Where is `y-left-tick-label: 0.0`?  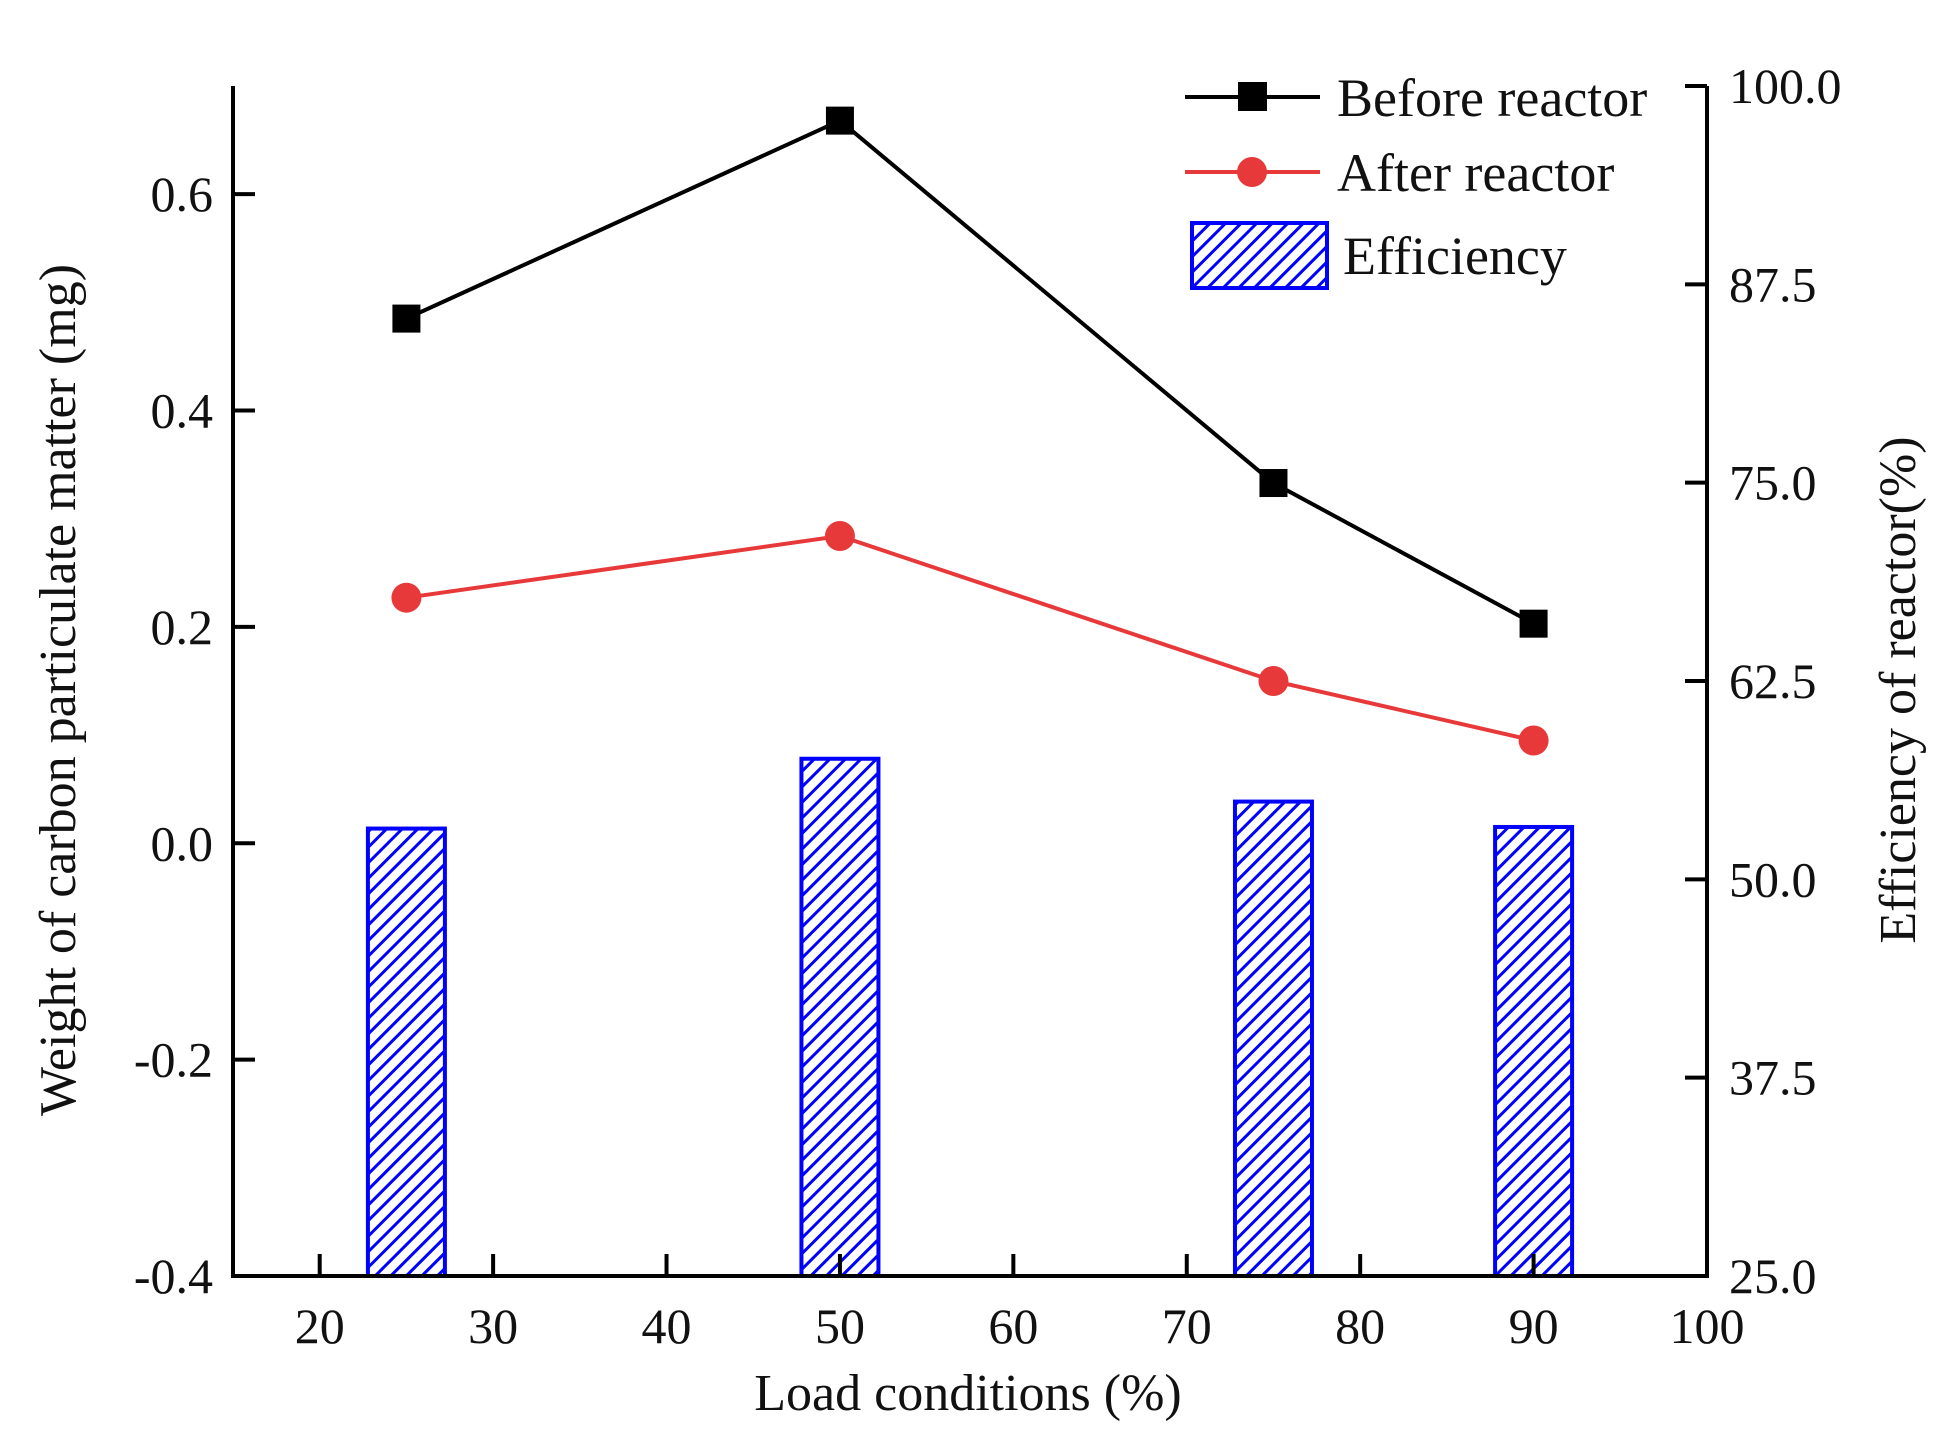
y-left-tick-label: 0.0 is located at coordinates (182, 843).